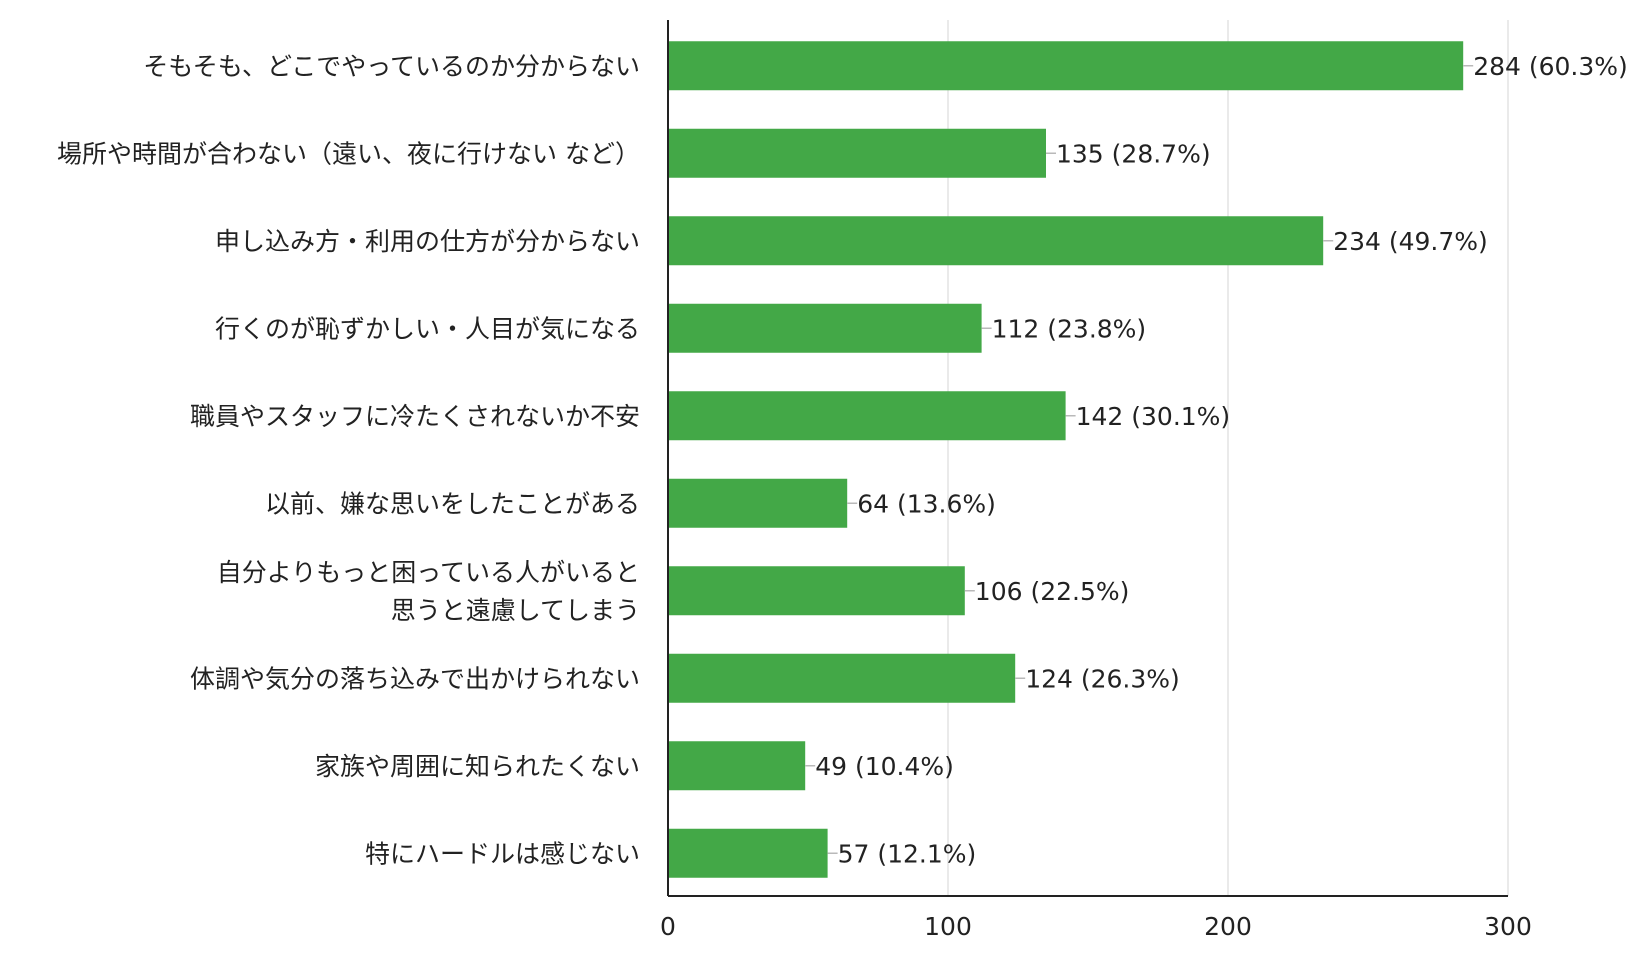  Describe the element at coordinates (415, 416) in the screenshot. I see `category-label: 職員やスタッフに冷たくされないか不安` at that location.